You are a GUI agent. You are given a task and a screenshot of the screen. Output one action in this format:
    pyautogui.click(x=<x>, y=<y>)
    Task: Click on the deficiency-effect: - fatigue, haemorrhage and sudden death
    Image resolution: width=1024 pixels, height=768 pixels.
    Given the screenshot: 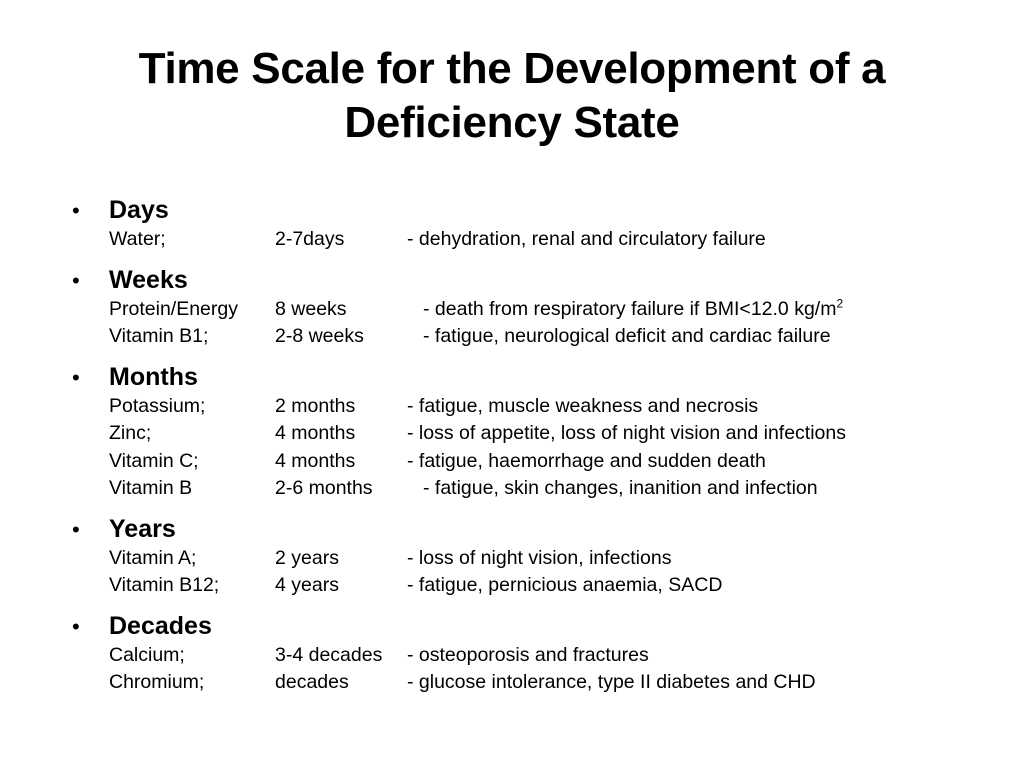 What is the action you would take?
    pyautogui.click(x=586, y=460)
    